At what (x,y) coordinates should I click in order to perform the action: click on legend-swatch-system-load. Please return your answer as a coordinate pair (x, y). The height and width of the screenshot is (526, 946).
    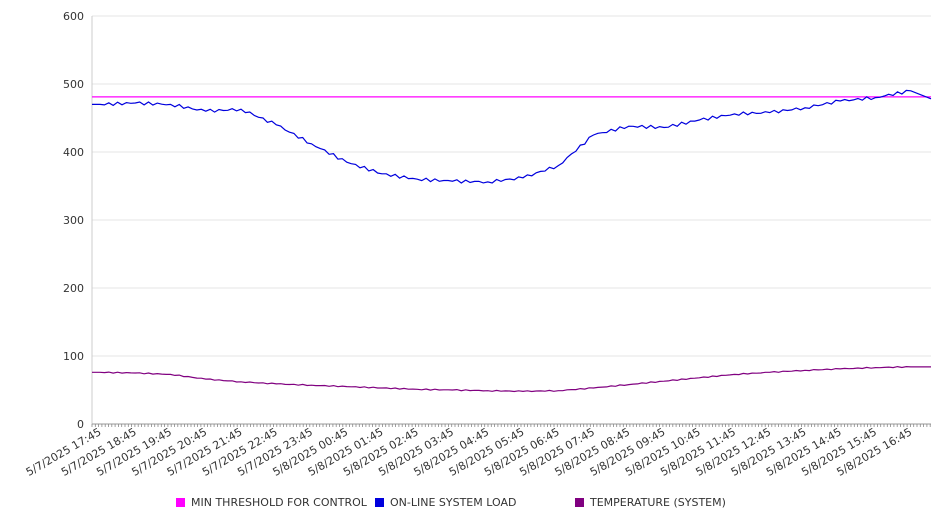
    Looking at the image, I should click on (379, 502).